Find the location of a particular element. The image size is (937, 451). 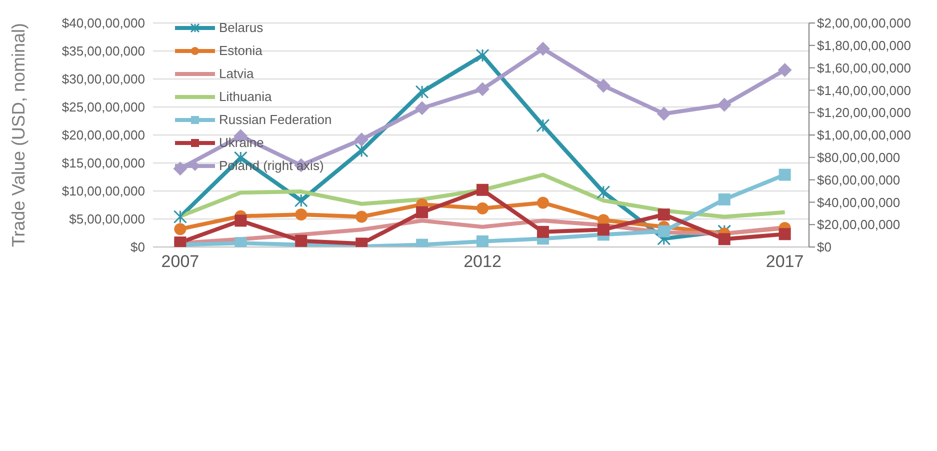

y2-tick-label: $60,00,00,000 is located at coordinates (858, 180).